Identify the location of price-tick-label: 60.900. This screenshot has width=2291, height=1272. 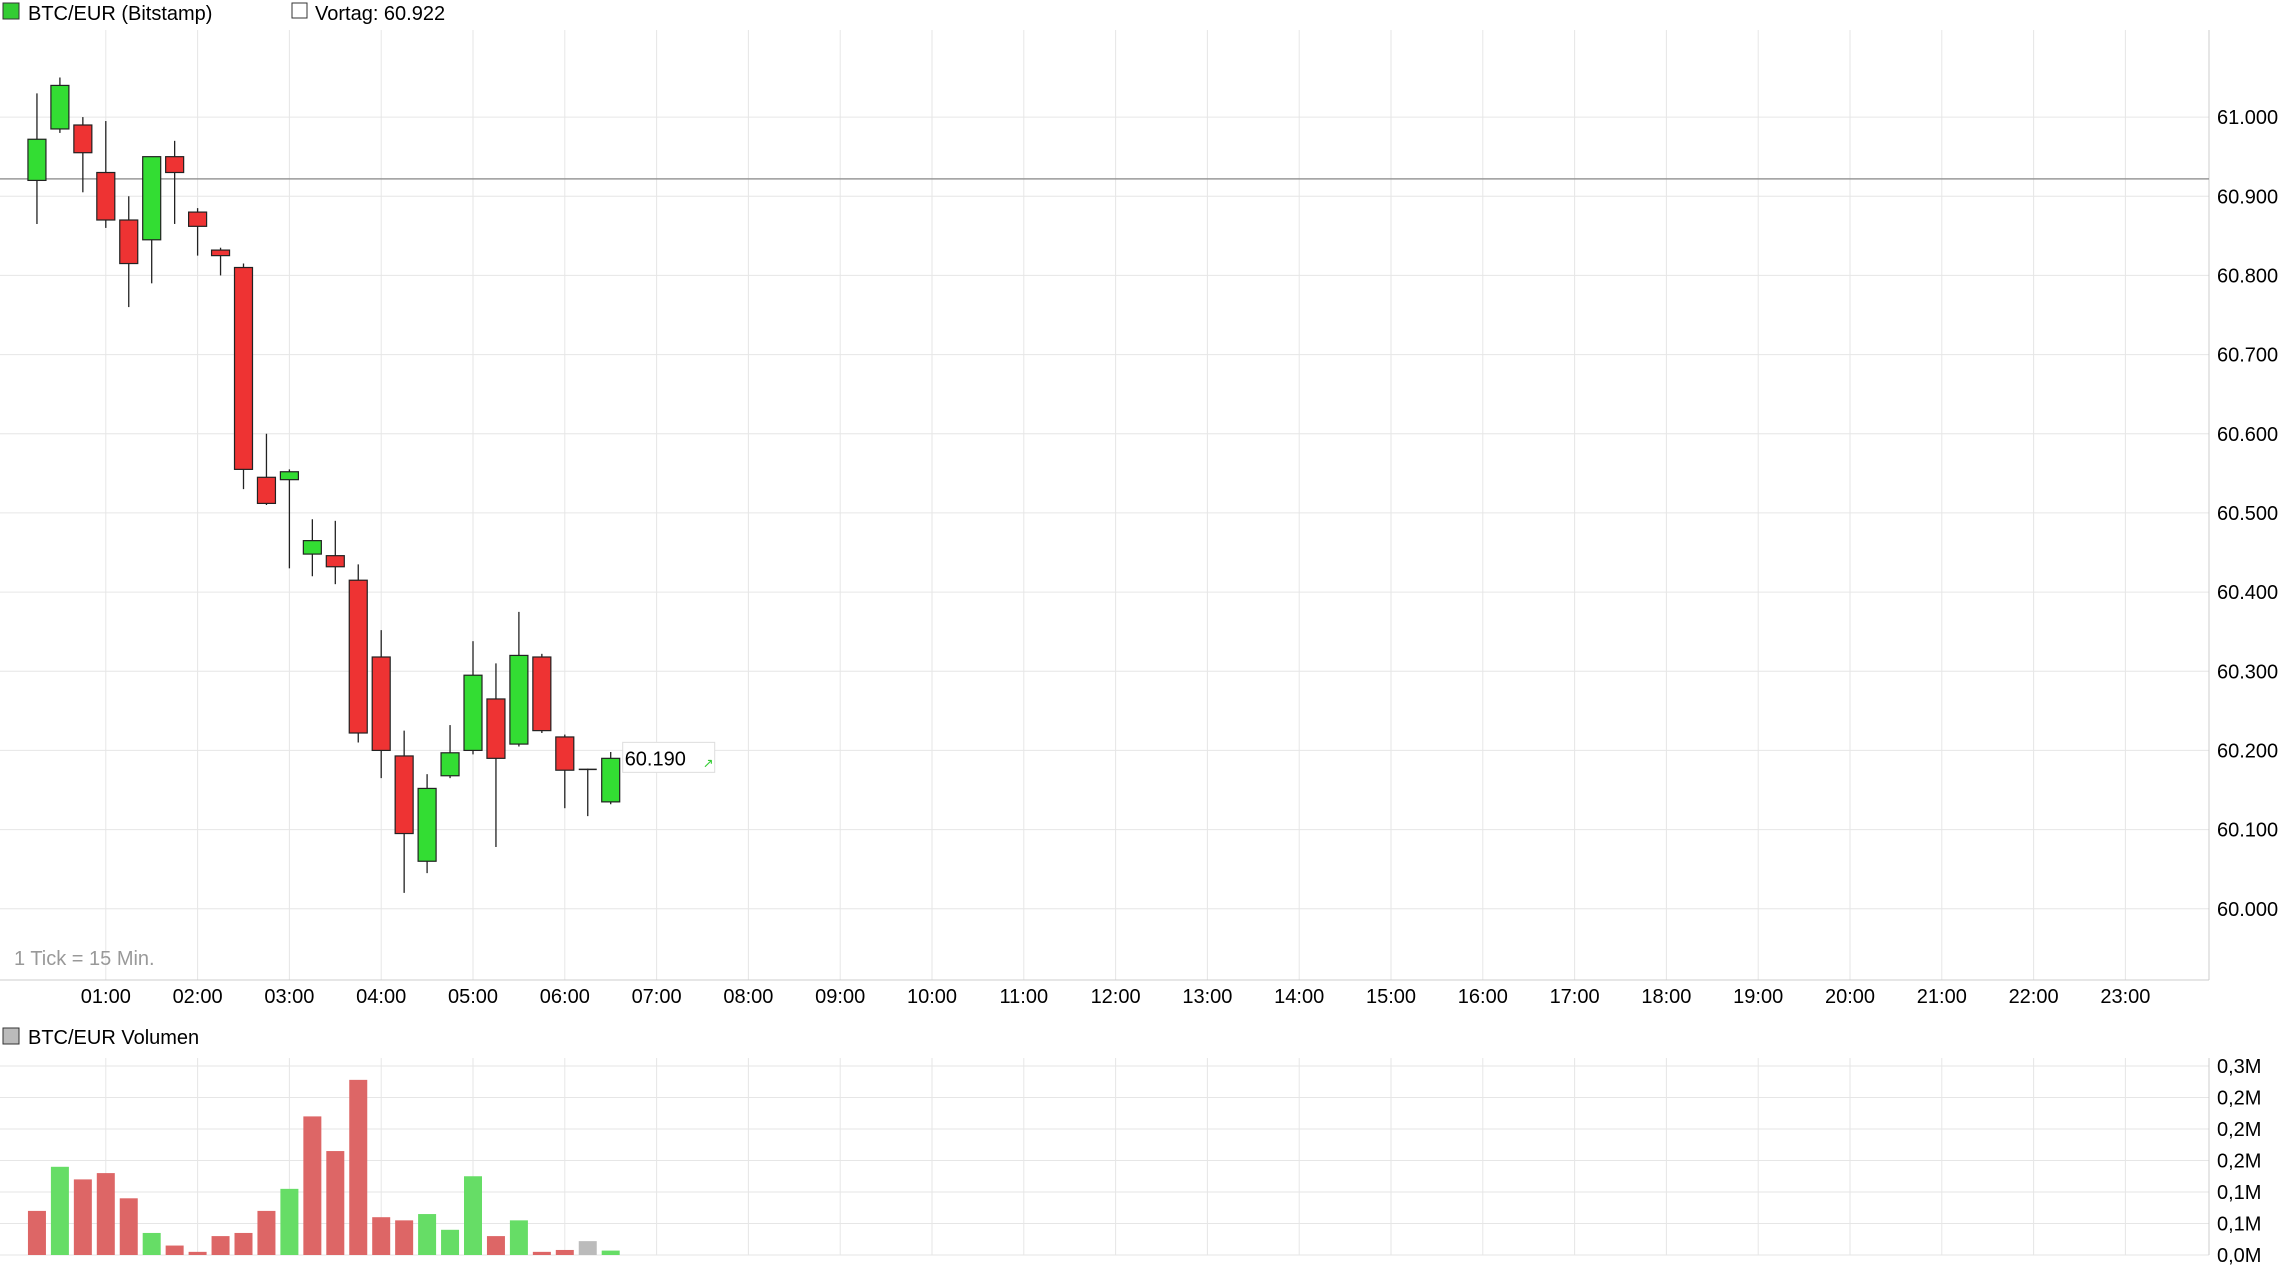
(2247, 197).